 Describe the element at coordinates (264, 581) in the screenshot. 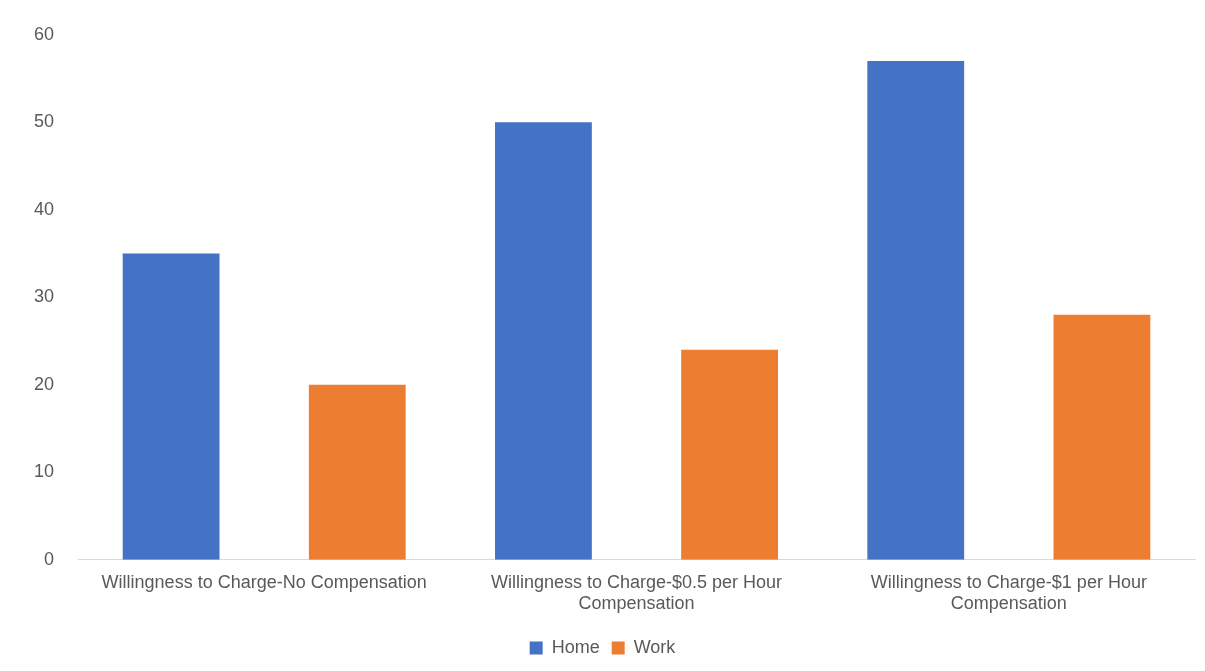

I see `x-tick-label: Willingness to Charge-No Compensation` at that location.